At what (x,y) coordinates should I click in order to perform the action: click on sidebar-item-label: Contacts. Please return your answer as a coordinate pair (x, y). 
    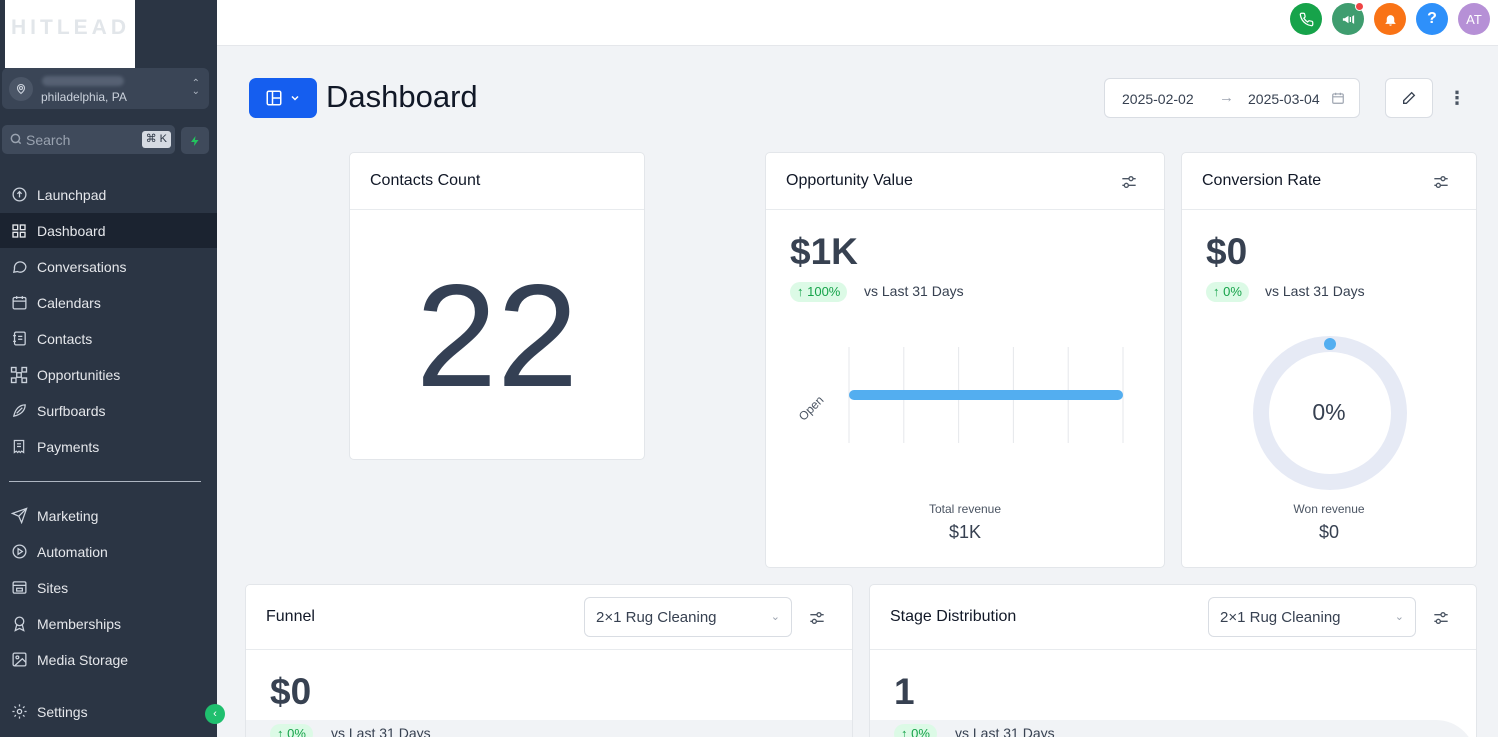
    Looking at the image, I should click on (65, 338).